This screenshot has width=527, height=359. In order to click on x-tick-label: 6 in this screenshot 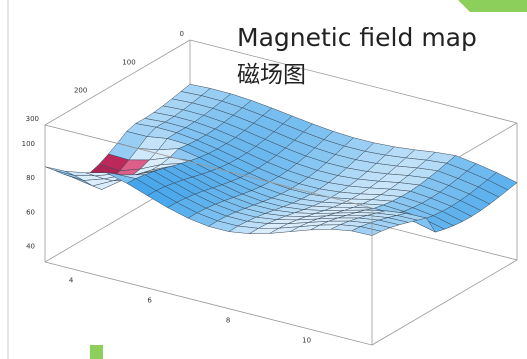, I will do `click(149, 301)`.